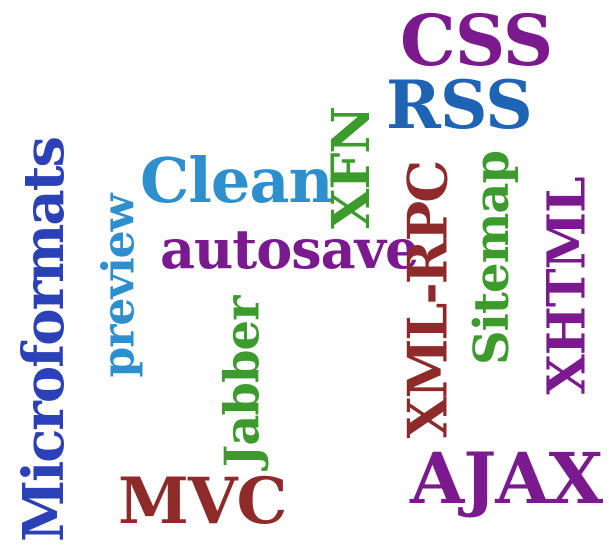 The image size is (609, 548). I want to click on word-xhtml: XHTML, so click(568, 286).